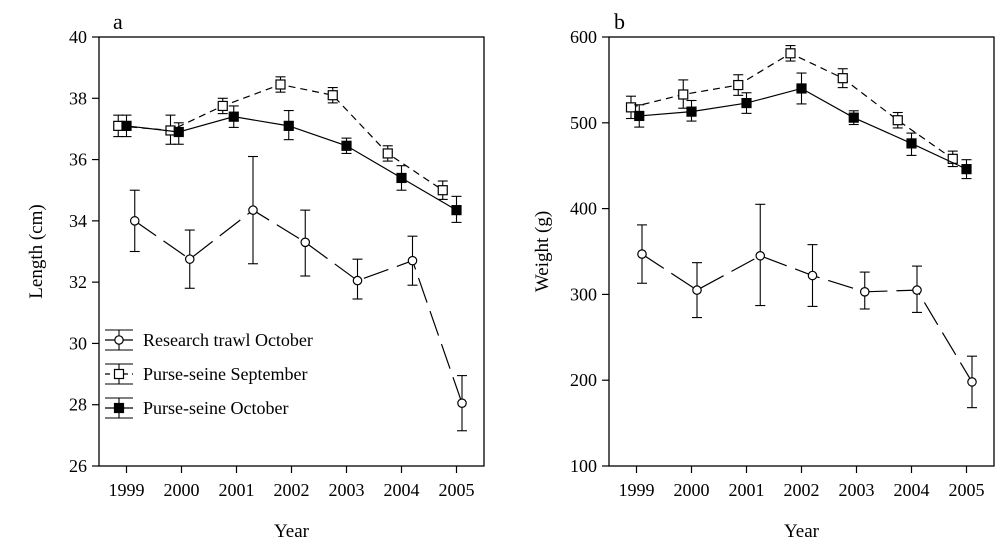 Image resolution: width=1004 pixels, height=542 pixels. I want to click on legend-label: Purse-seine October, so click(215, 408).